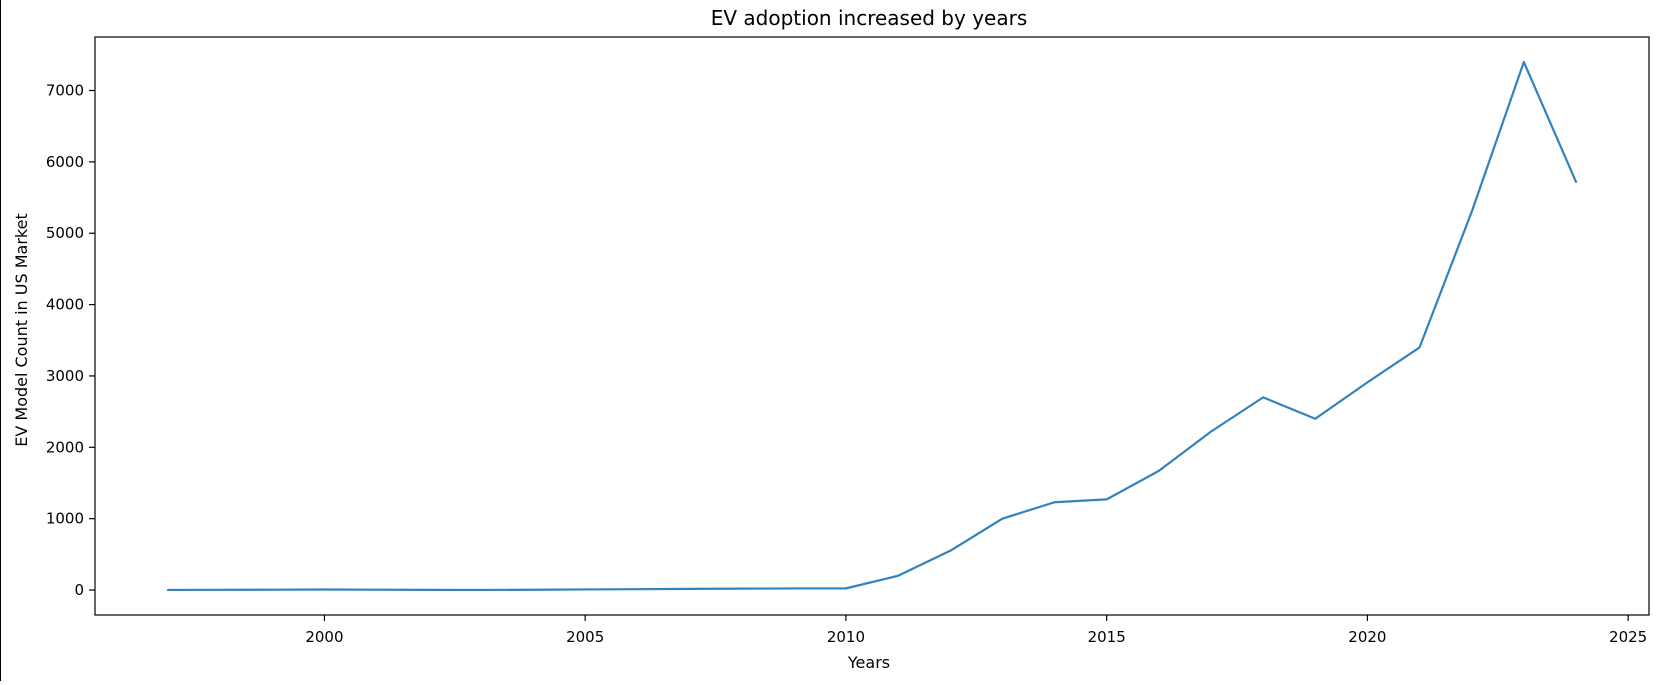 This screenshot has width=1667, height=685. I want to click on y-tick-label: 6000, so click(65, 162).